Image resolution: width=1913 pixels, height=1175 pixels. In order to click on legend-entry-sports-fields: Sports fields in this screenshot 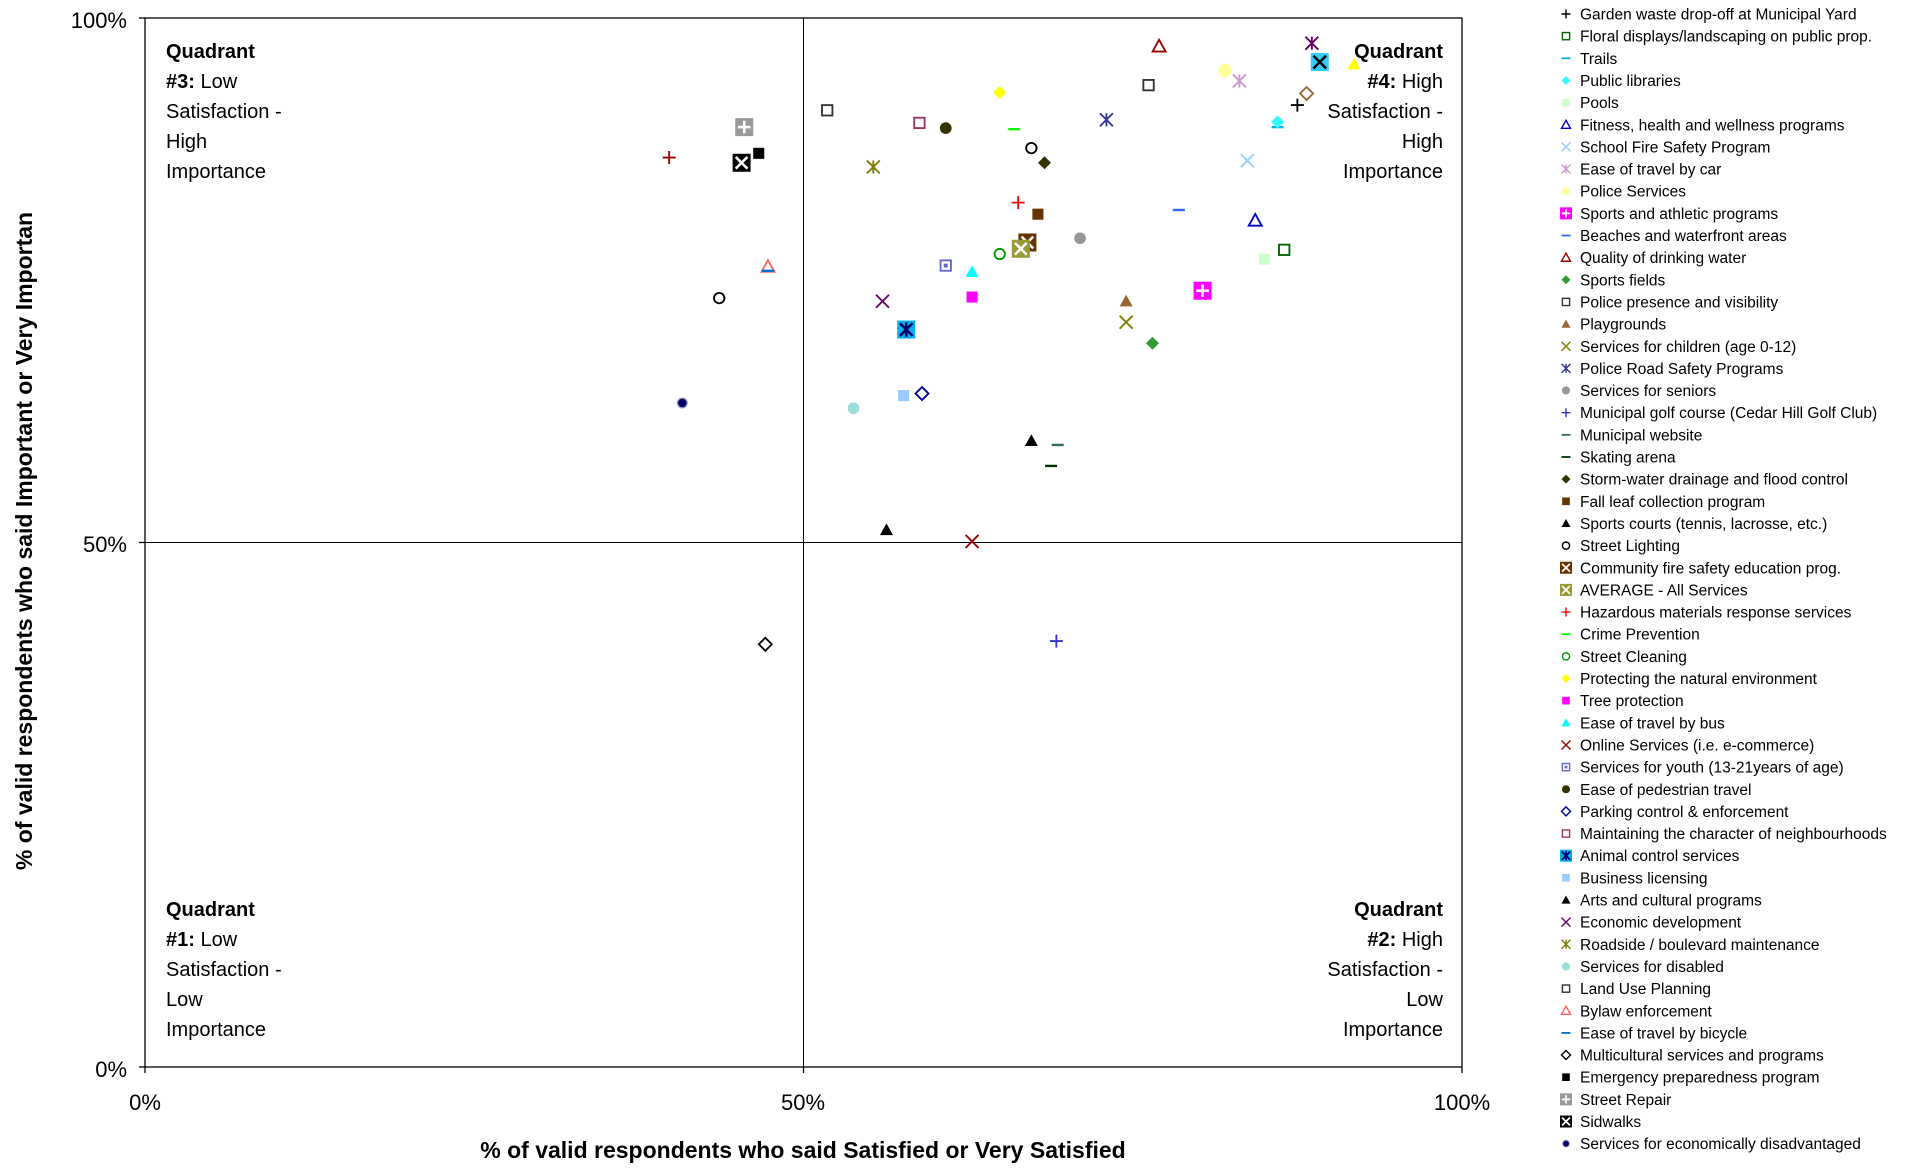, I will do `click(1613, 280)`.